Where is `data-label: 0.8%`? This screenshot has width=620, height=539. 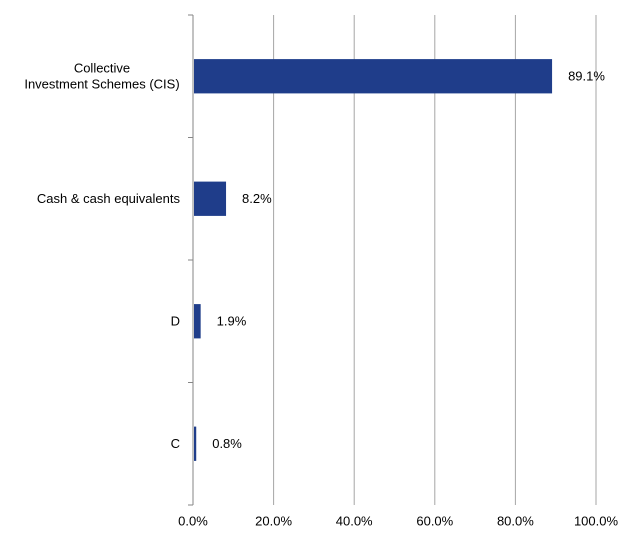 data-label: 0.8% is located at coordinates (227, 443).